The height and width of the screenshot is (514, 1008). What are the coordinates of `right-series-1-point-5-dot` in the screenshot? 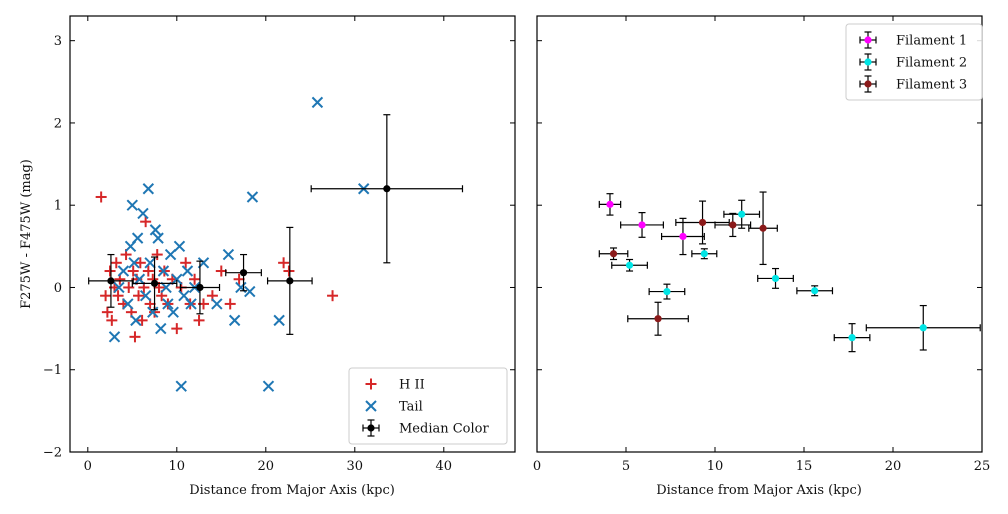 It's located at (815, 291).